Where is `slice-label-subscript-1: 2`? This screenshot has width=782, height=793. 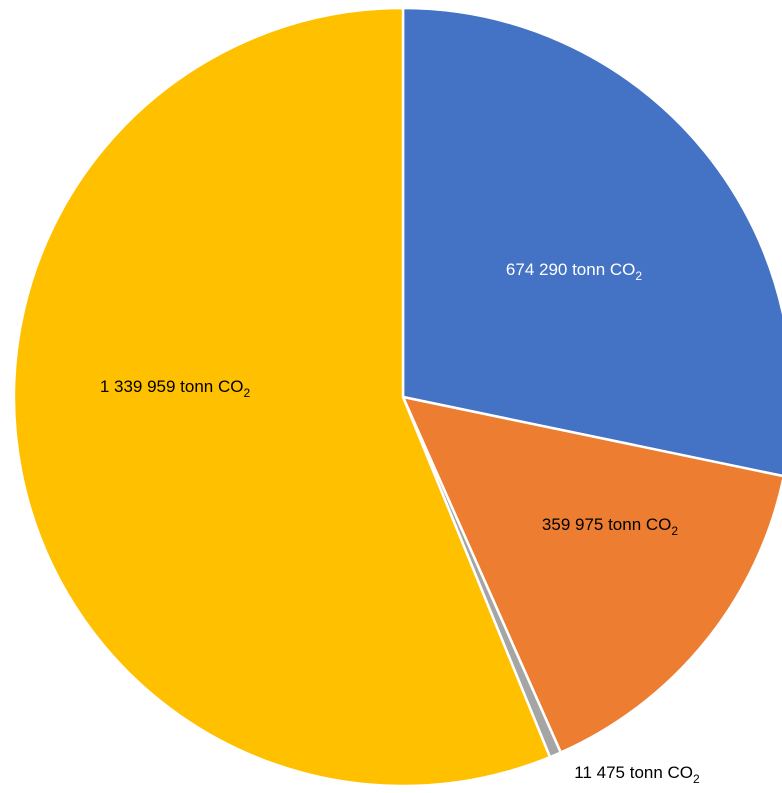
slice-label-subscript-1: 2 is located at coordinates (674, 531).